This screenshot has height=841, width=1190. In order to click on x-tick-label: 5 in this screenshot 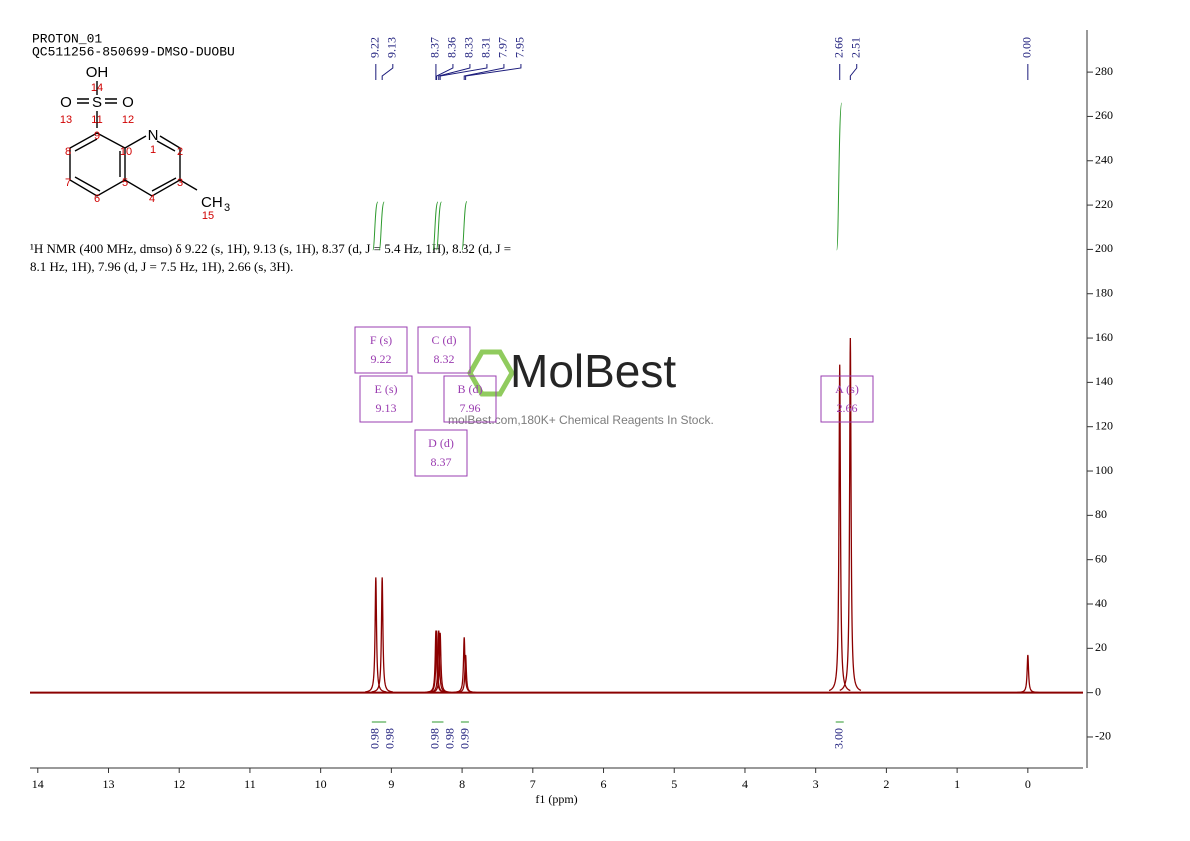, I will do `click(674, 784)`.